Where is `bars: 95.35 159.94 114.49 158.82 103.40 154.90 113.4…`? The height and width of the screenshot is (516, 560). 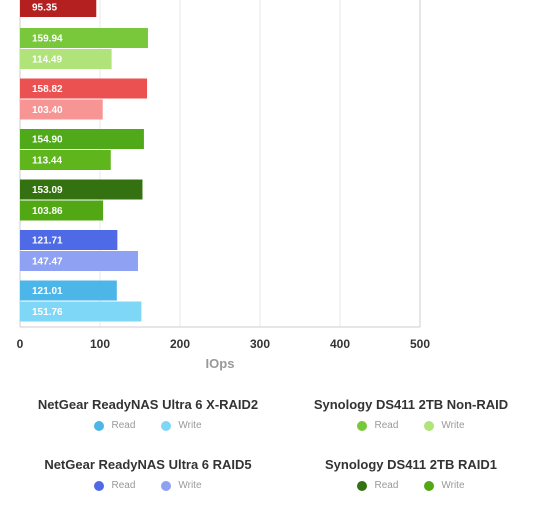 bars: 95.35 159.94 114.49 158.82 103.40 154.90 113.4… is located at coordinates (84, 161).